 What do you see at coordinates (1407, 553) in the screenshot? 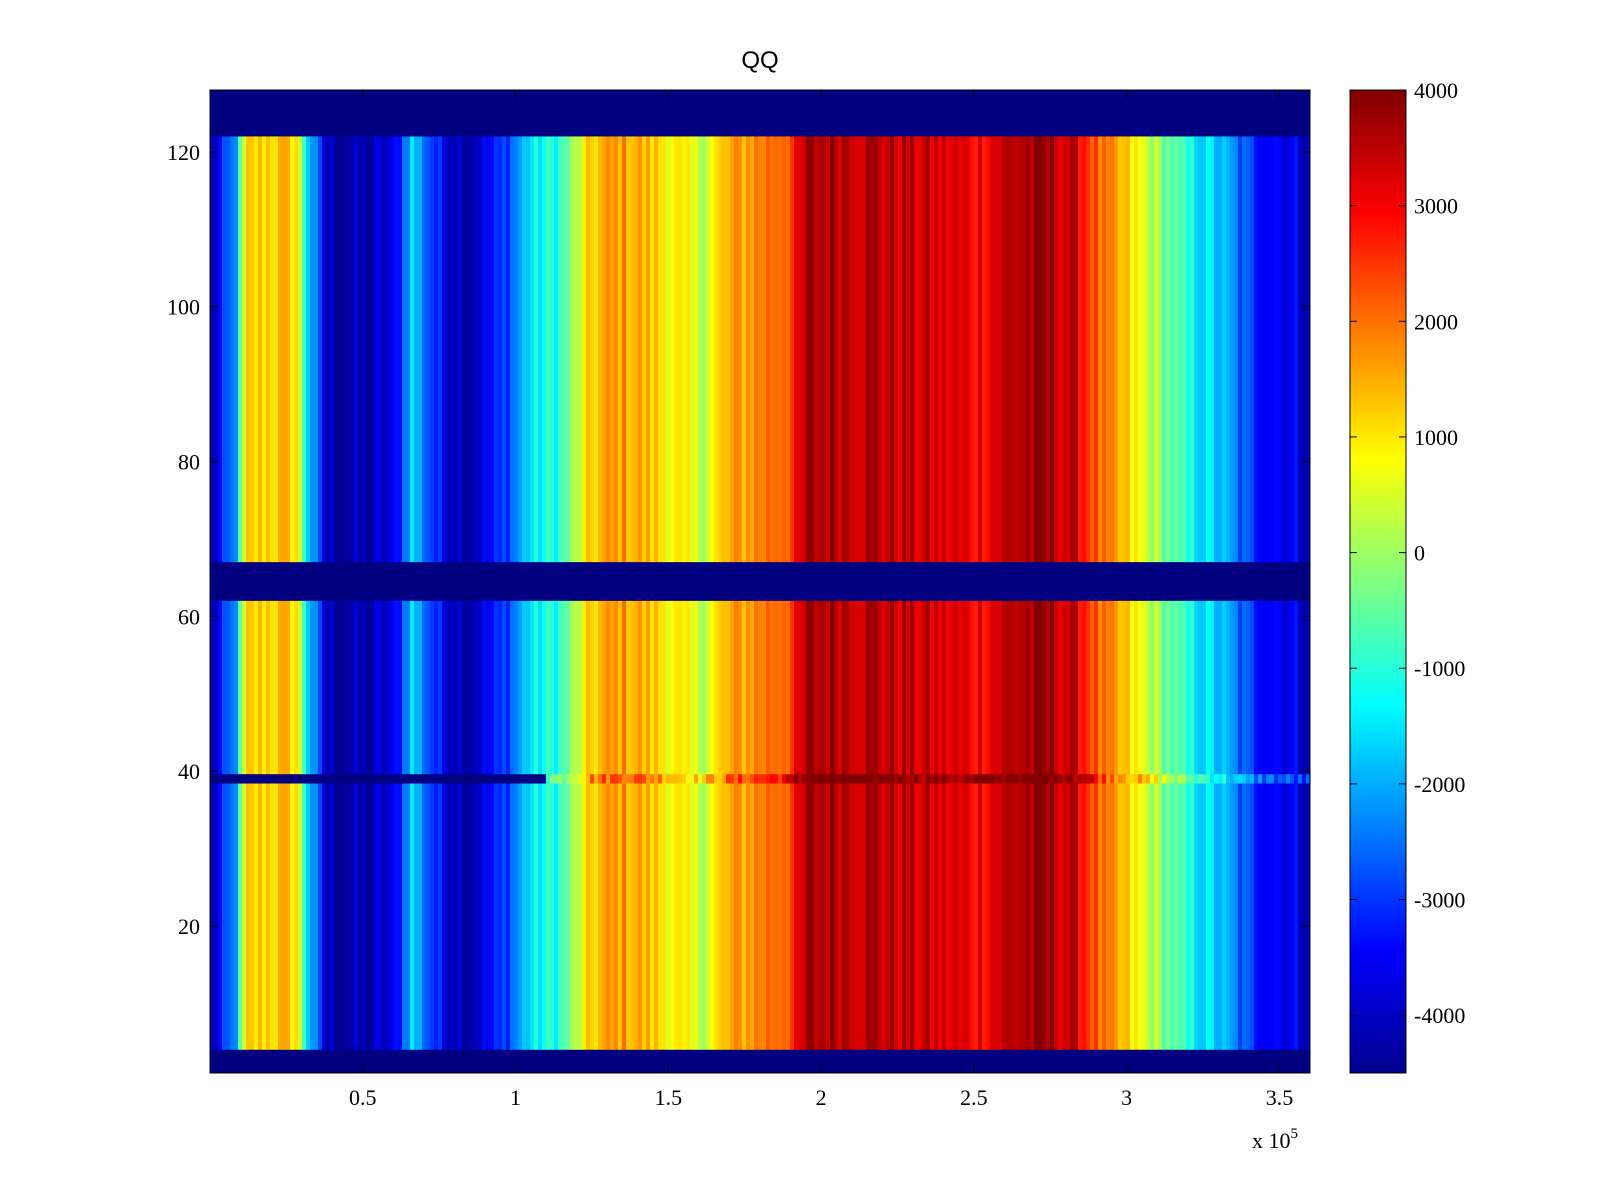
I see `colorbar-ticks: 4000 3000 2000 1000 0 -1000 -2000 -3000 -4000` at bounding box center [1407, 553].